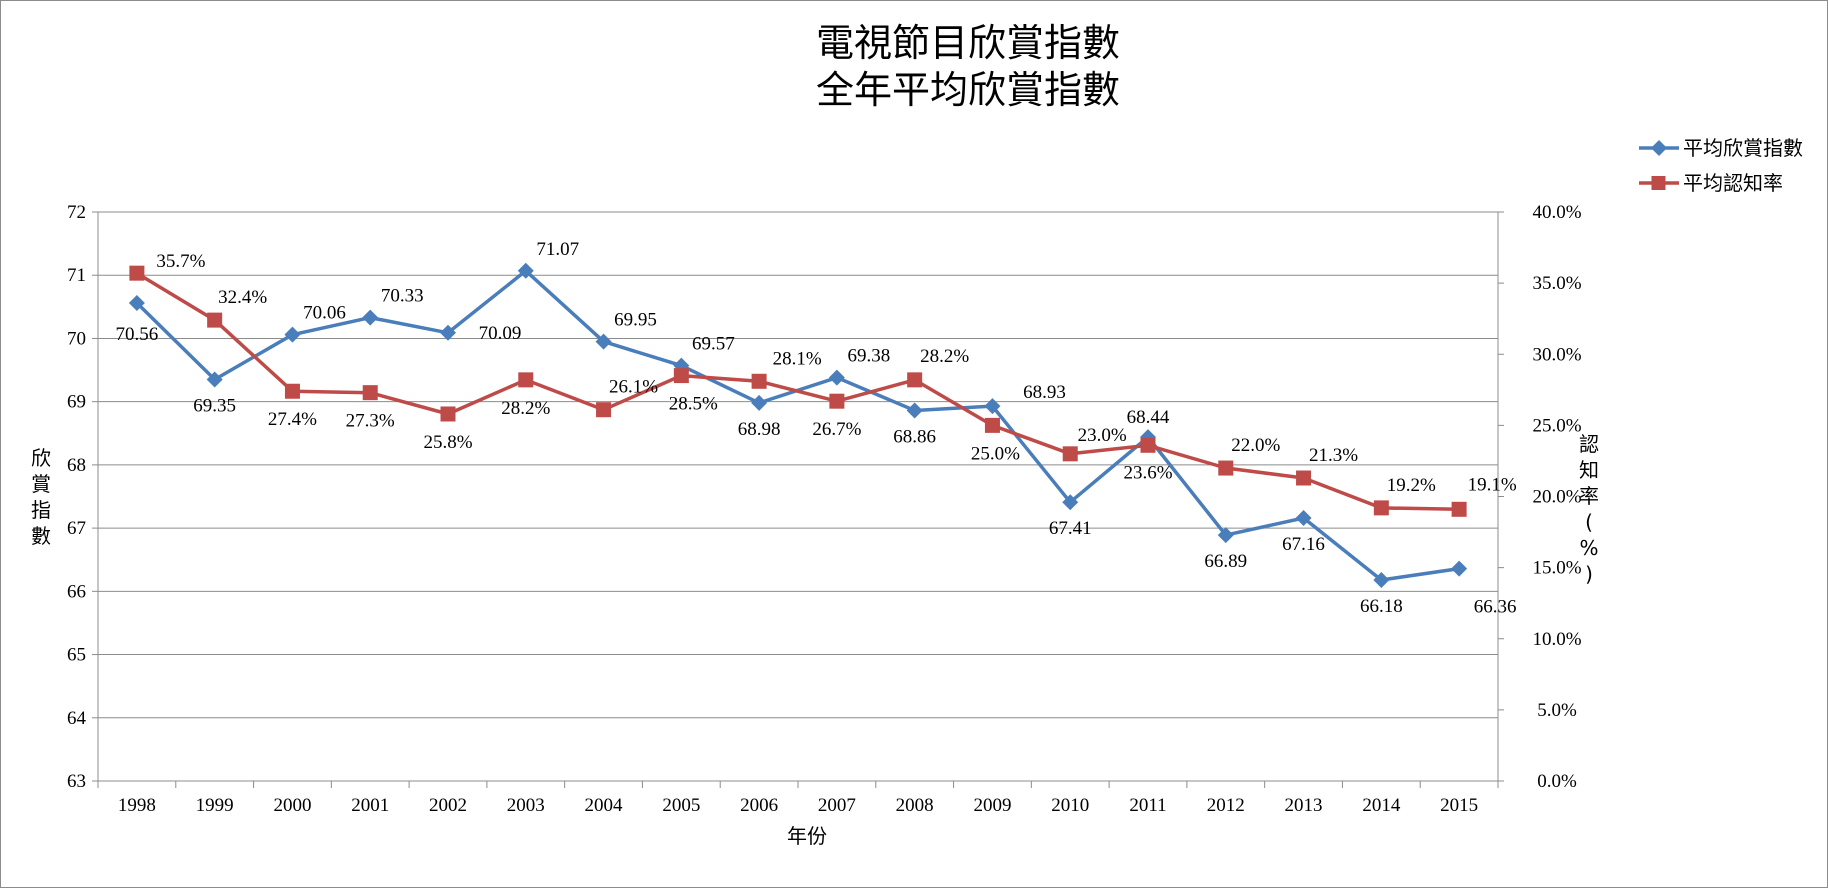  What do you see at coordinates (77, 718) in the screenshot?
I see `y-tick-label: 64` at bounding box center [77, 718].